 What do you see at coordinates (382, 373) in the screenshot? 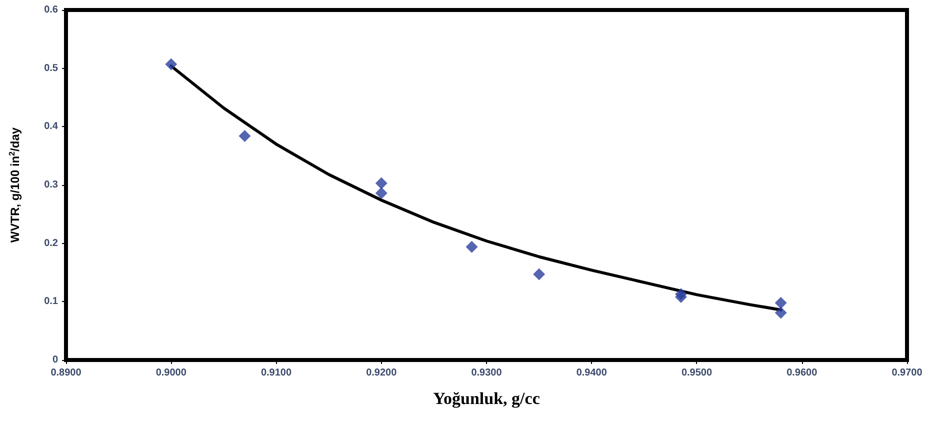
I see `x-tick-label: 0.9200` at bounding box center [382, 373].